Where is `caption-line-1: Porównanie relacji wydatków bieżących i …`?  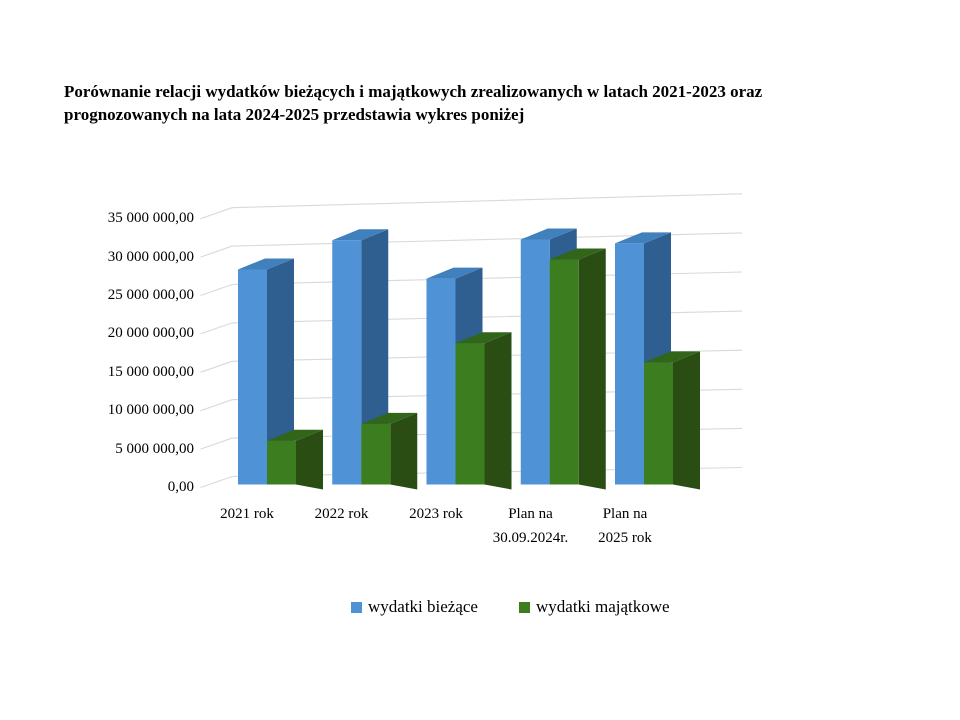 caption-line-1: Porównanie relacji wydatków bieżących i … is located at coordinates (413, 91).